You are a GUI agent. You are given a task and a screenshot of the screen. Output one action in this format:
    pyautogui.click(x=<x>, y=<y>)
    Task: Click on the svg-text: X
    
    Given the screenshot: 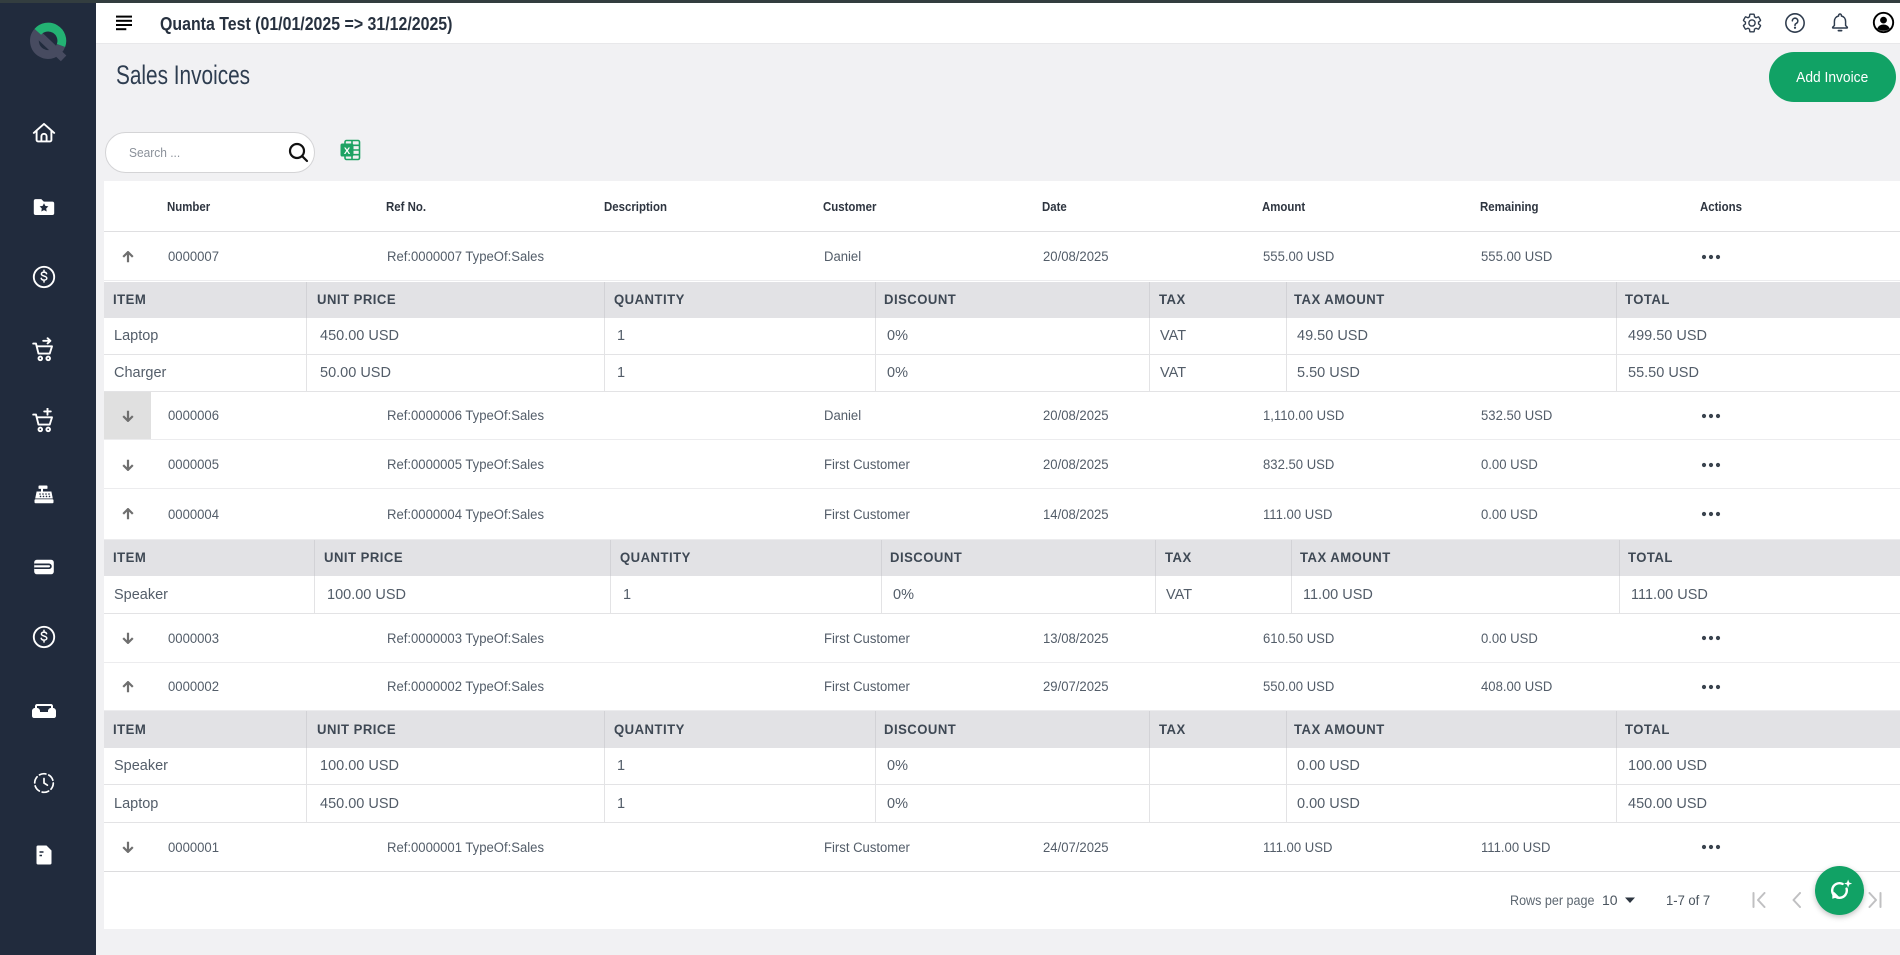 What is the action you would take?
    pyautogui.click(x=347, y=151)
    